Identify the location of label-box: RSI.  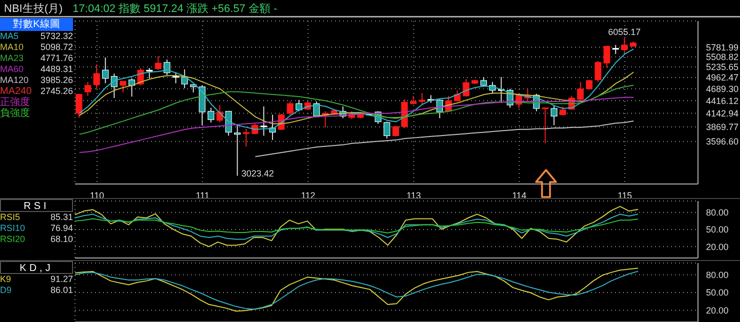
(36, 205).